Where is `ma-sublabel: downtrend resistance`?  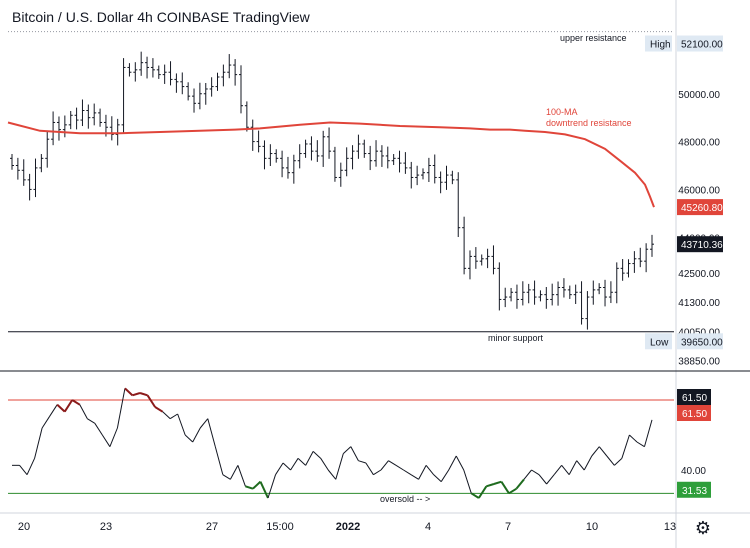
ma-sublabel: downtrend resistance is located at coordinates (589, 123).